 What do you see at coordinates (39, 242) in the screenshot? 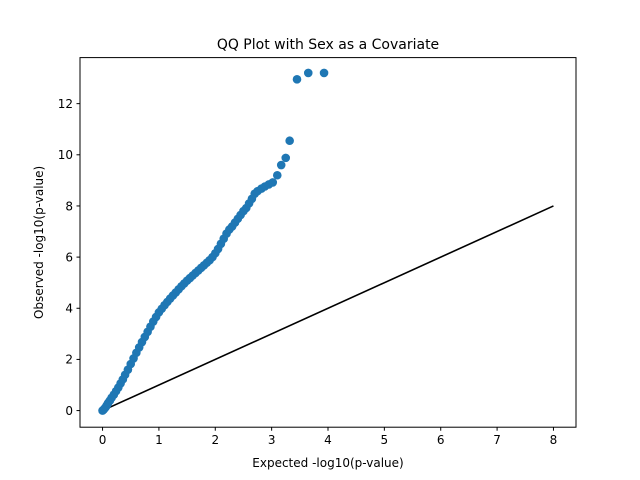
I see `y-axis-label: Observed -log10(p-value)` at bounding box center [39, 242].